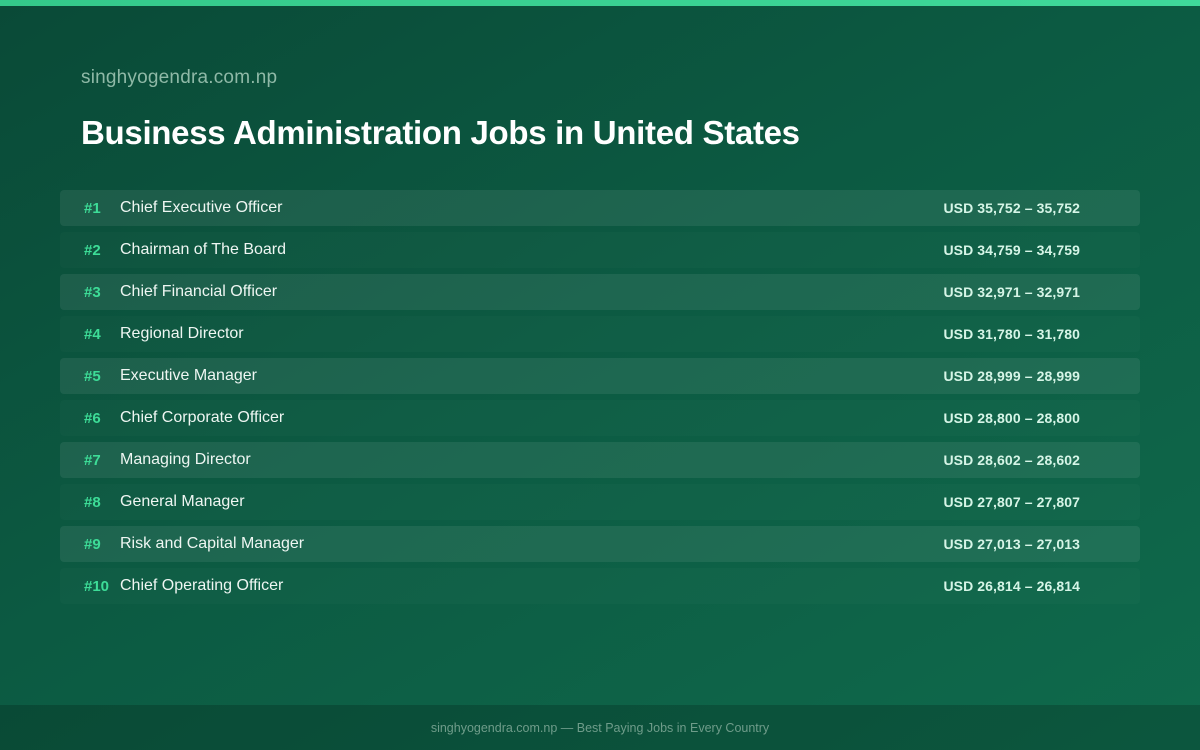 The image size is (1200, 750). What do you see at coordinates (600, 334) in the screenshot?
I see `job-row: #4 Regional Director USD 31,780 – 31,780` at bounding box center [600, 334].